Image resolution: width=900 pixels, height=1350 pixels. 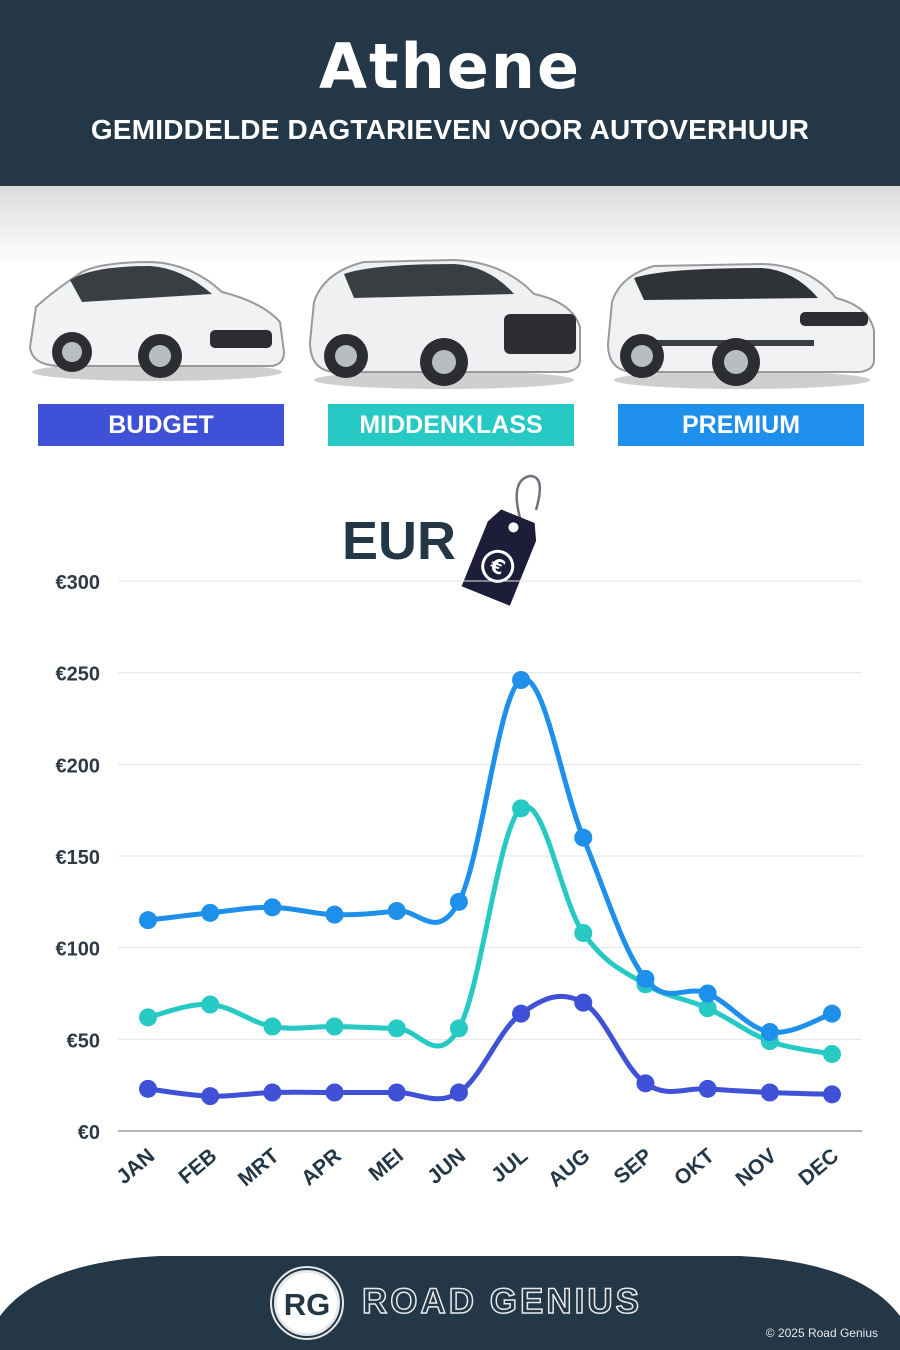 What do you see at coordinates (821, 1333) in the screenshot?
I see `copyright: © 2025 Road Genius` at bounding box center [821, 1333].